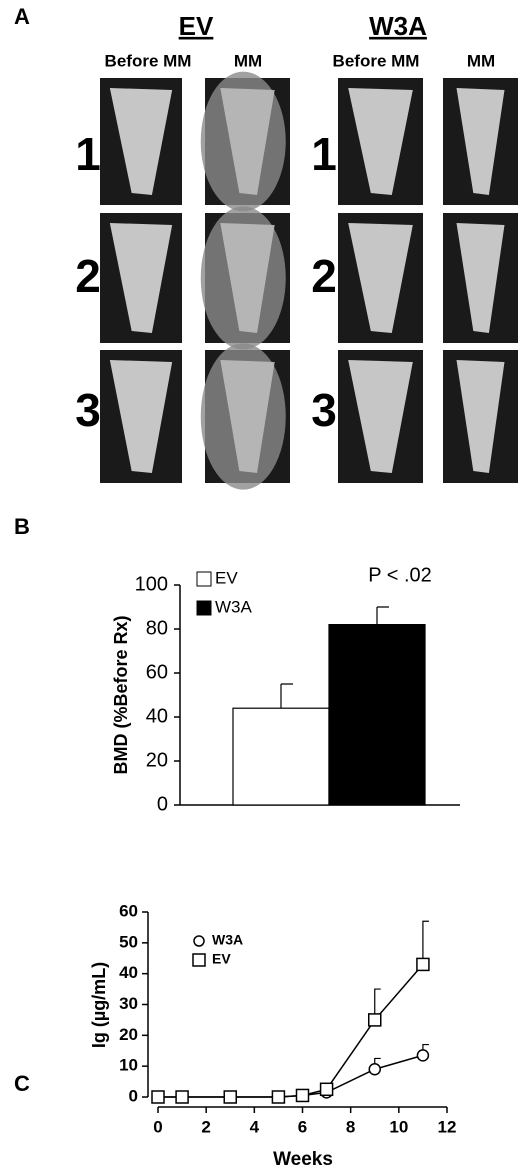  Describe the element at coordinates (398, 26) in the screenshot. I see `group-label: W3A` at that location.